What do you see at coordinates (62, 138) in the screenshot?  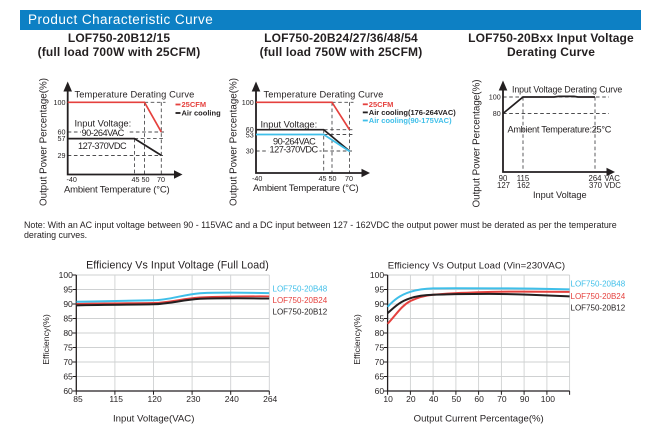 I see `svg-text: 57` at bounding box center [62, 138].